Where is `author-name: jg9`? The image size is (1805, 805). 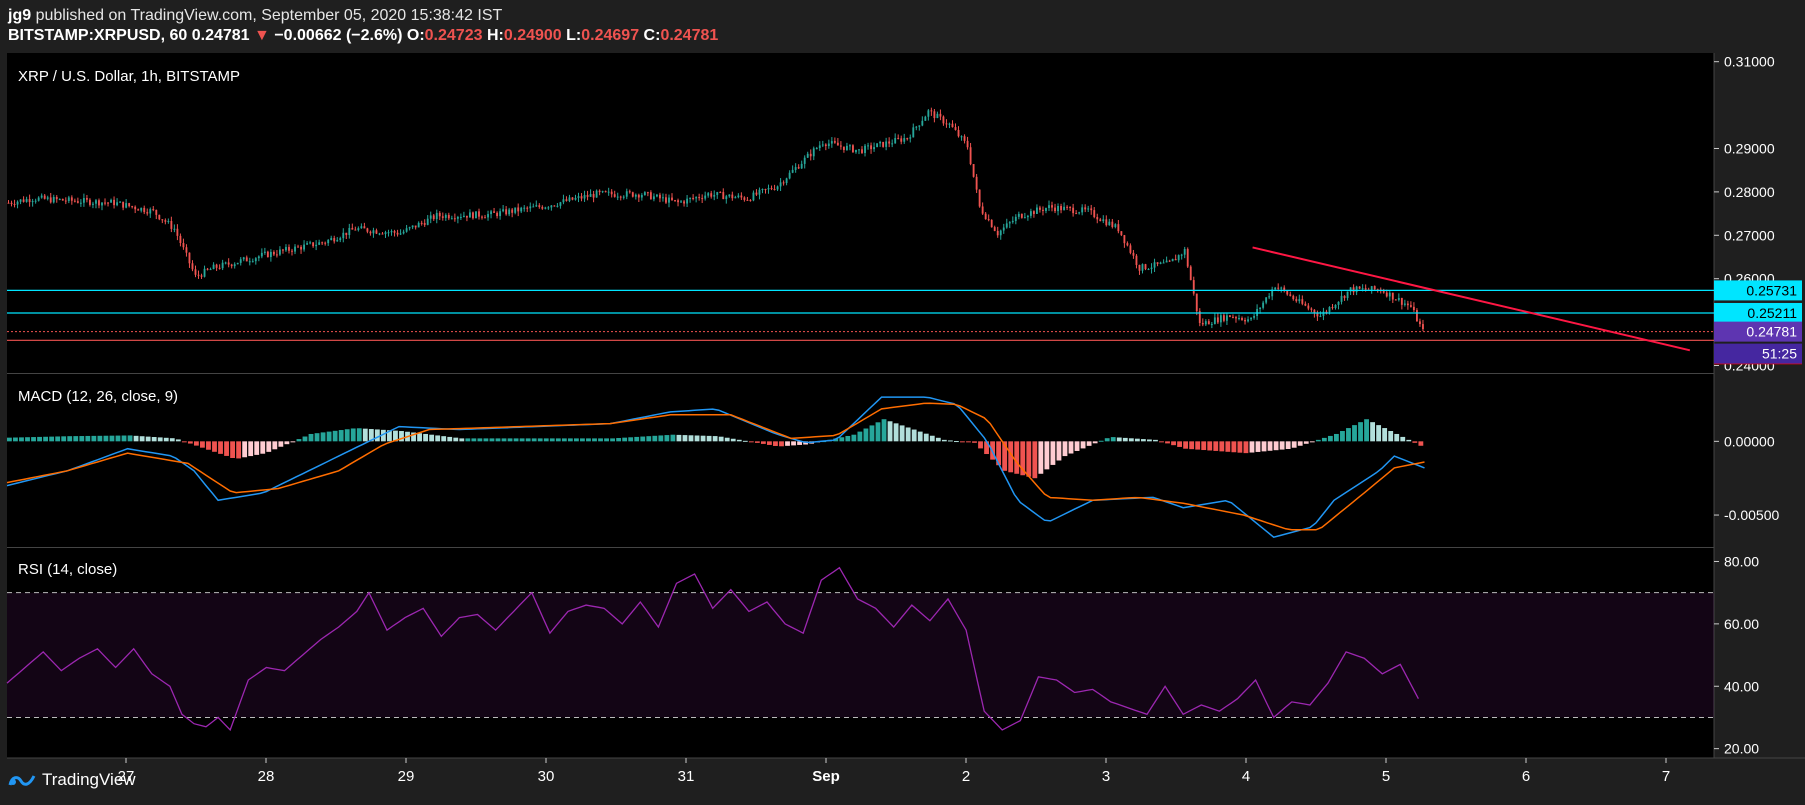
author-name: jg9 is located at coordinates (20, 15).